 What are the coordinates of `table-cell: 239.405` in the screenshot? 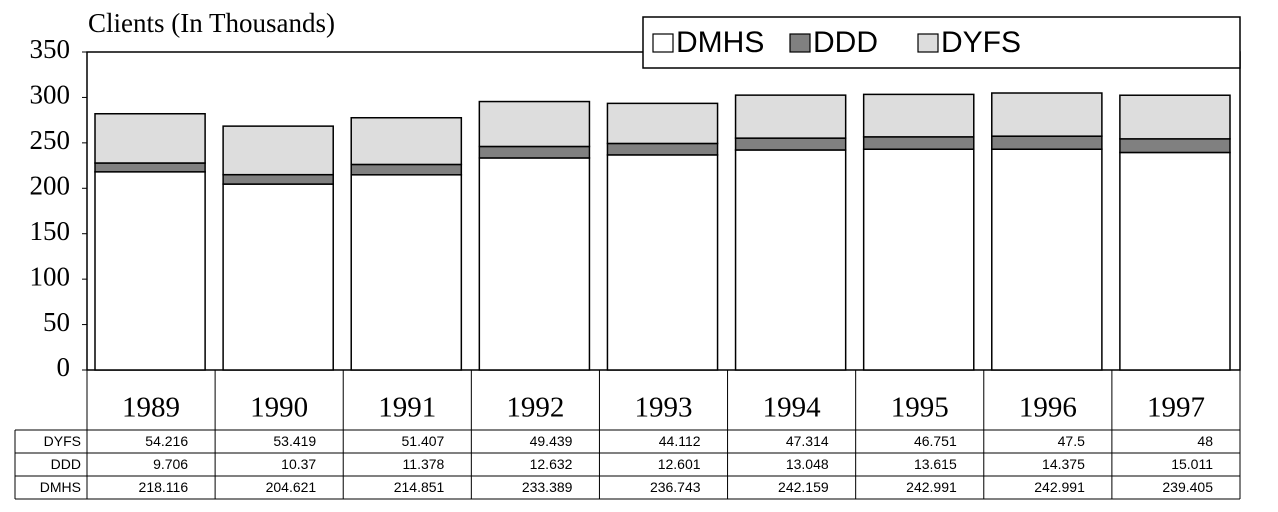 It's located at (1187, 487).